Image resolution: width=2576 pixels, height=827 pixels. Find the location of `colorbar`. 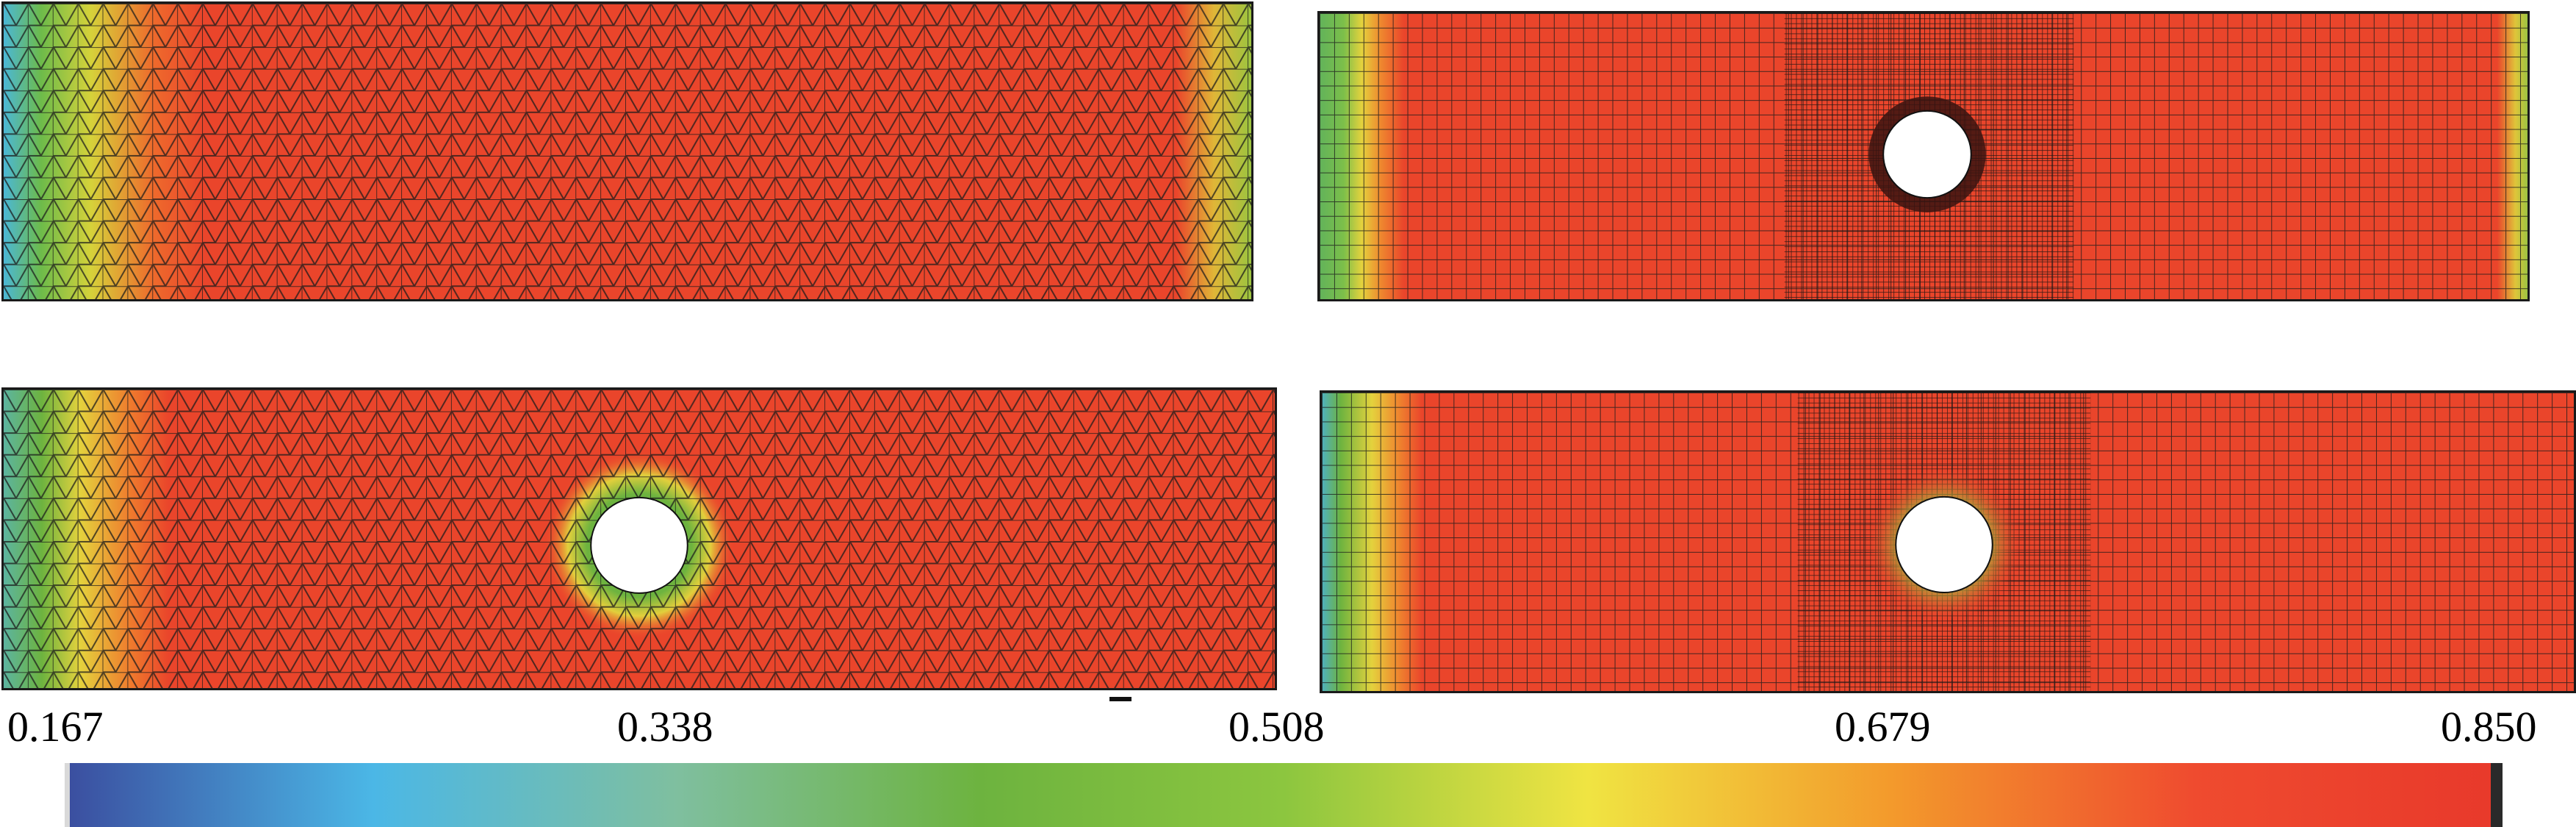

colorbar is located at coordinates (1284, 795).